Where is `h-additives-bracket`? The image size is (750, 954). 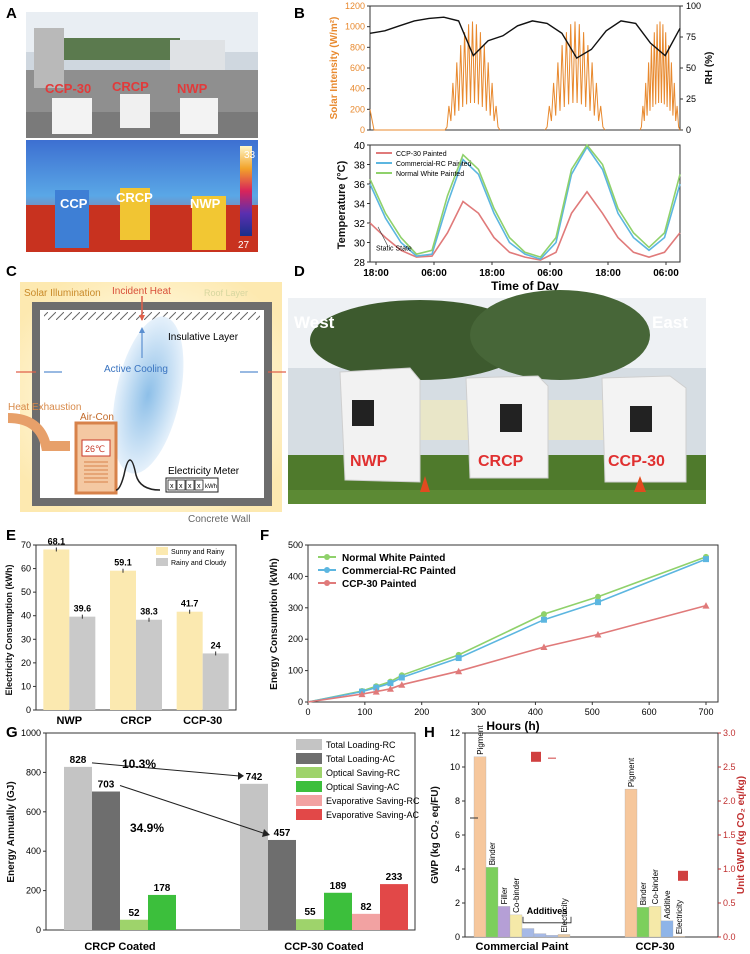
h-additives-bracket is located at coordinates (547, 920).